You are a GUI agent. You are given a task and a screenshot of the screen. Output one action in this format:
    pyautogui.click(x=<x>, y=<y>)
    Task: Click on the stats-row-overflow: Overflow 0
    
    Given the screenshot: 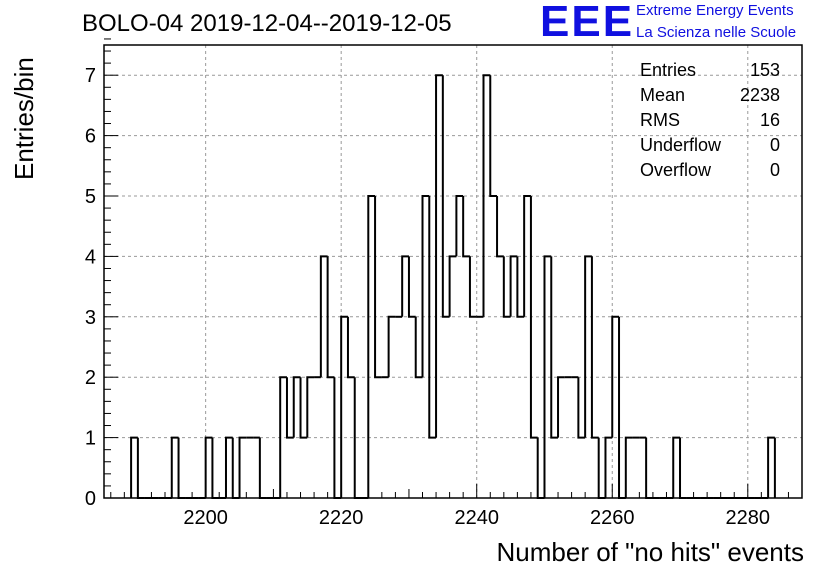 What is the action you would take?
    pyautogui.click(x=710, y=170)
    